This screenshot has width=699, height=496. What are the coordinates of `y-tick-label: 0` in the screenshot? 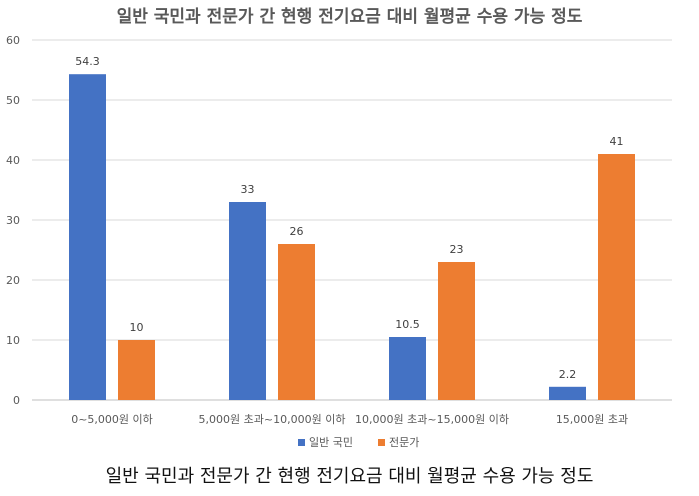 It's located at (16, 400).